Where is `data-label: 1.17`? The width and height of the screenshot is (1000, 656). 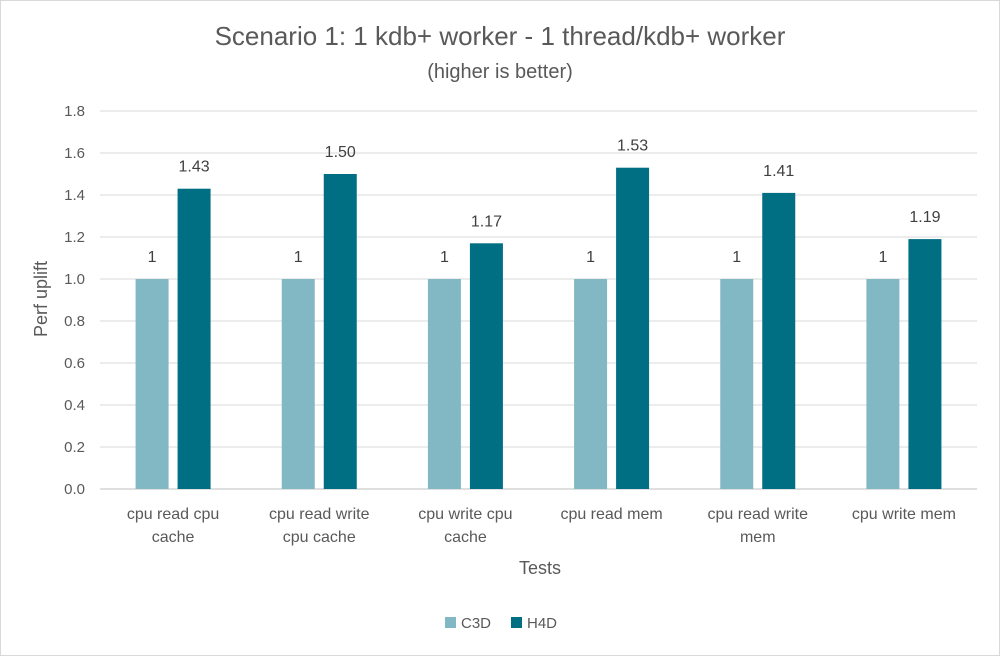 data-label: 1.17 is located at coordinates (486, 221).